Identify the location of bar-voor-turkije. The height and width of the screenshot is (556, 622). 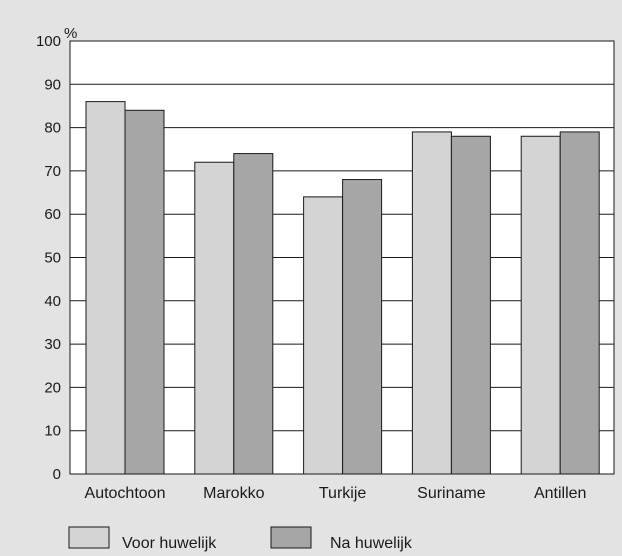
(323, 335).